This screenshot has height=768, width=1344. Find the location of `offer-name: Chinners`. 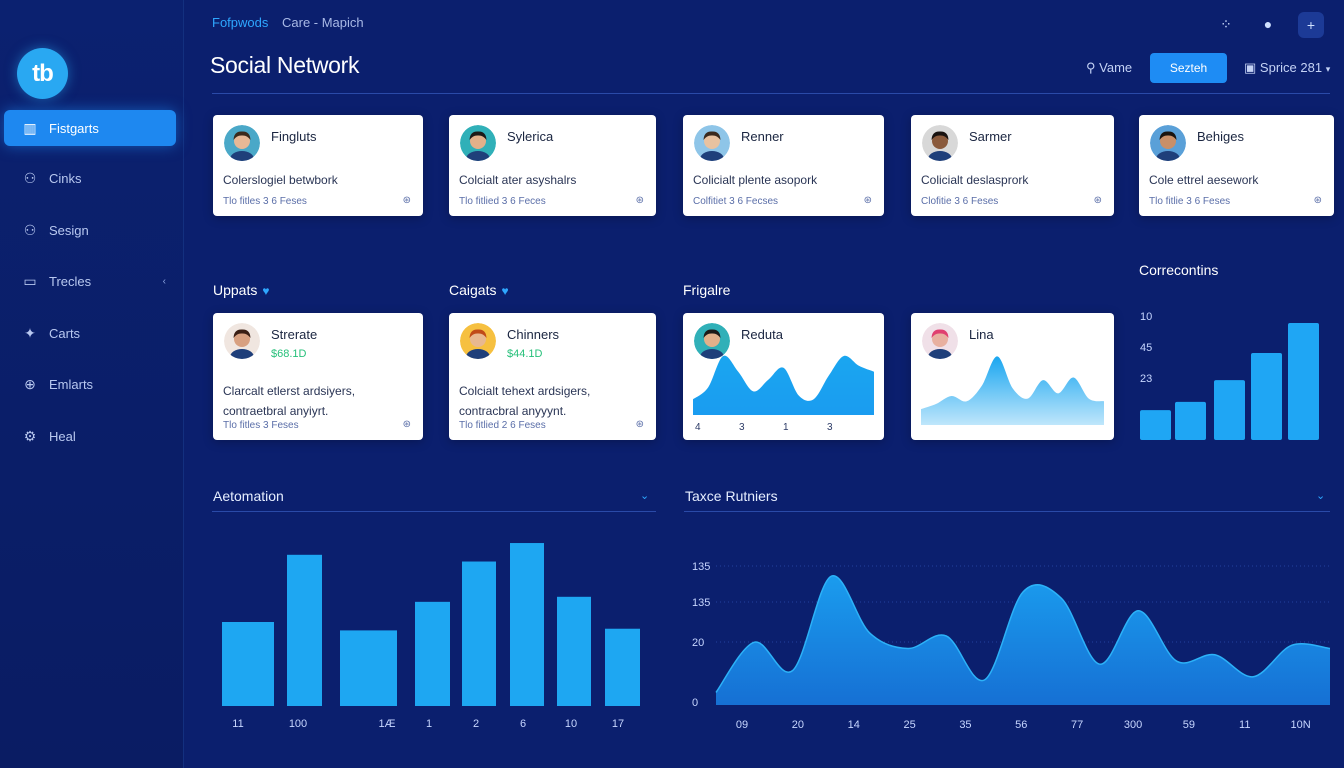

offer-name: Chinners is located at coordinates (533, 334).